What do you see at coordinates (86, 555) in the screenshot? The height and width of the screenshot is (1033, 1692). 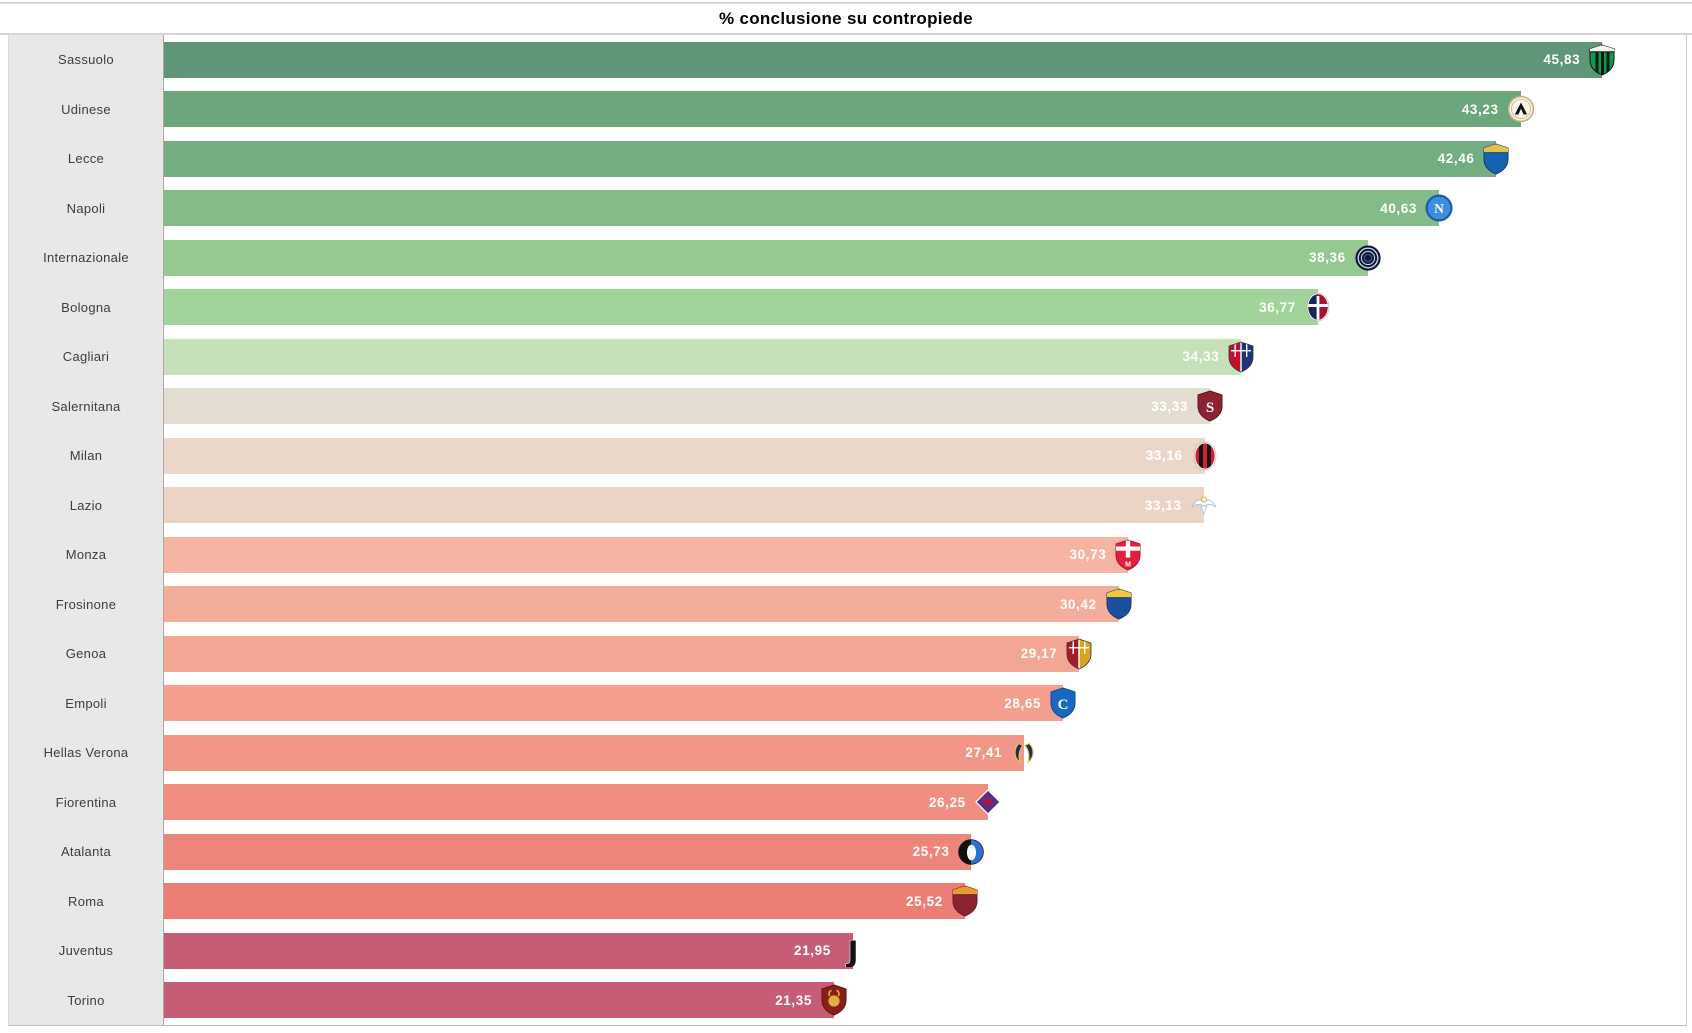 I see `team-label: Monza` at bounding box center [86, 555].